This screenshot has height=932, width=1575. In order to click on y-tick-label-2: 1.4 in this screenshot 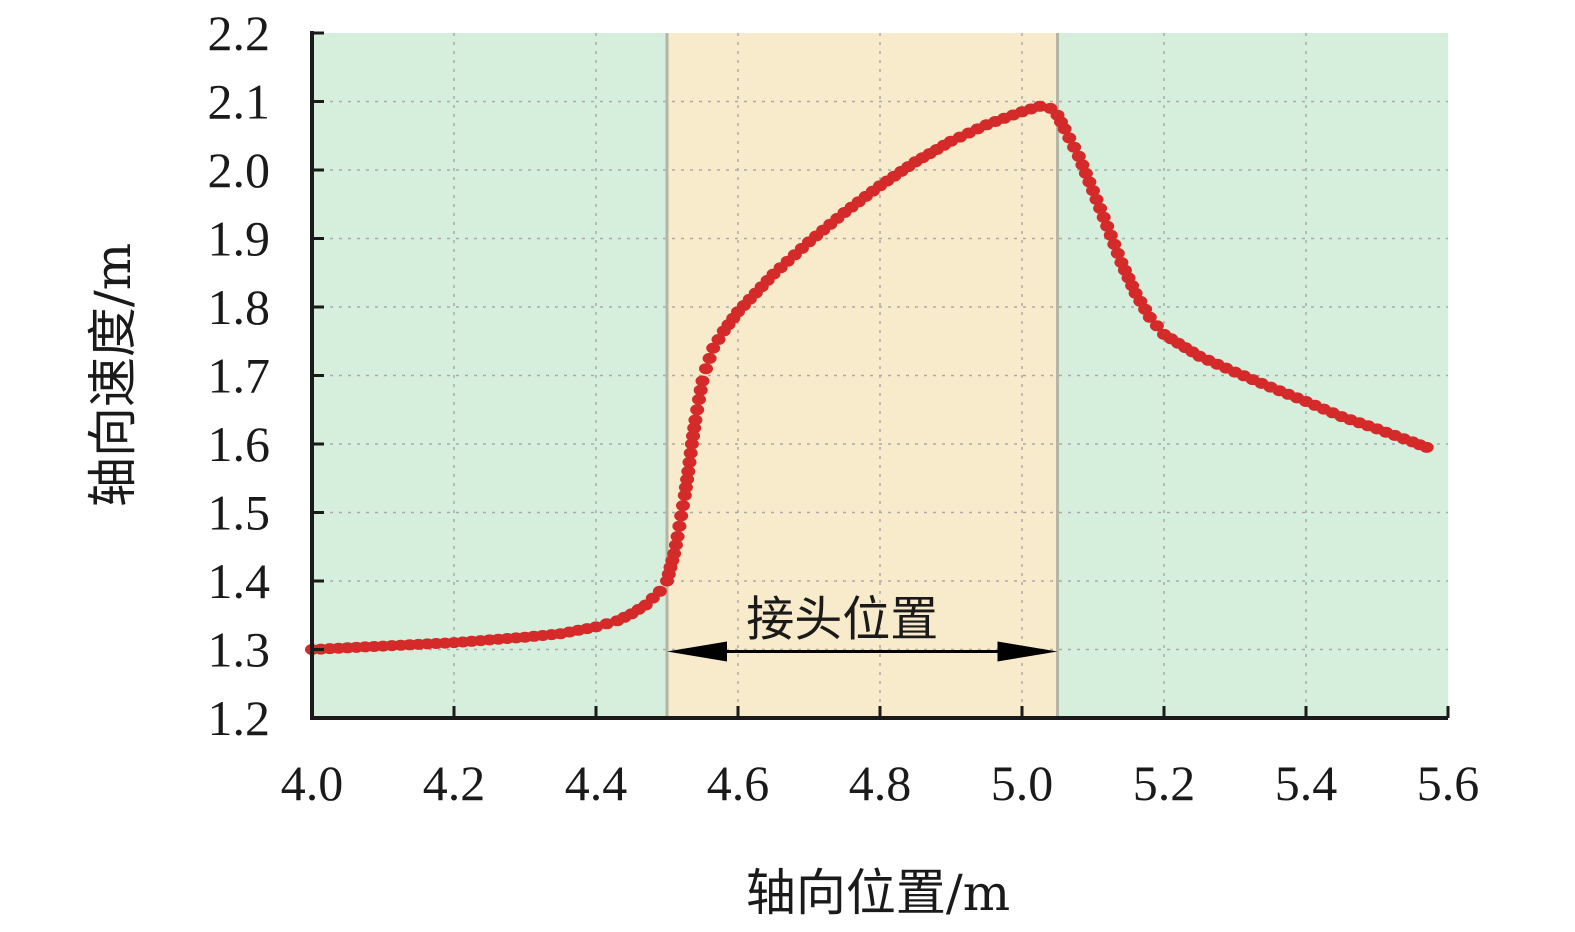, I will do `click(239, 581)`.